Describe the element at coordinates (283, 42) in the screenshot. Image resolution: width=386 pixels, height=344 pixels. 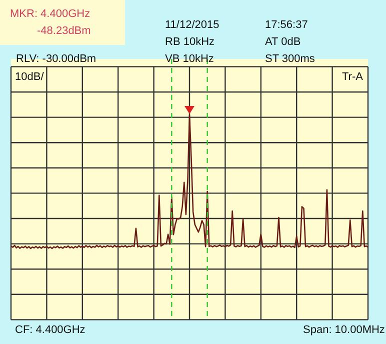
I see `text: AT 0dB` at that location.